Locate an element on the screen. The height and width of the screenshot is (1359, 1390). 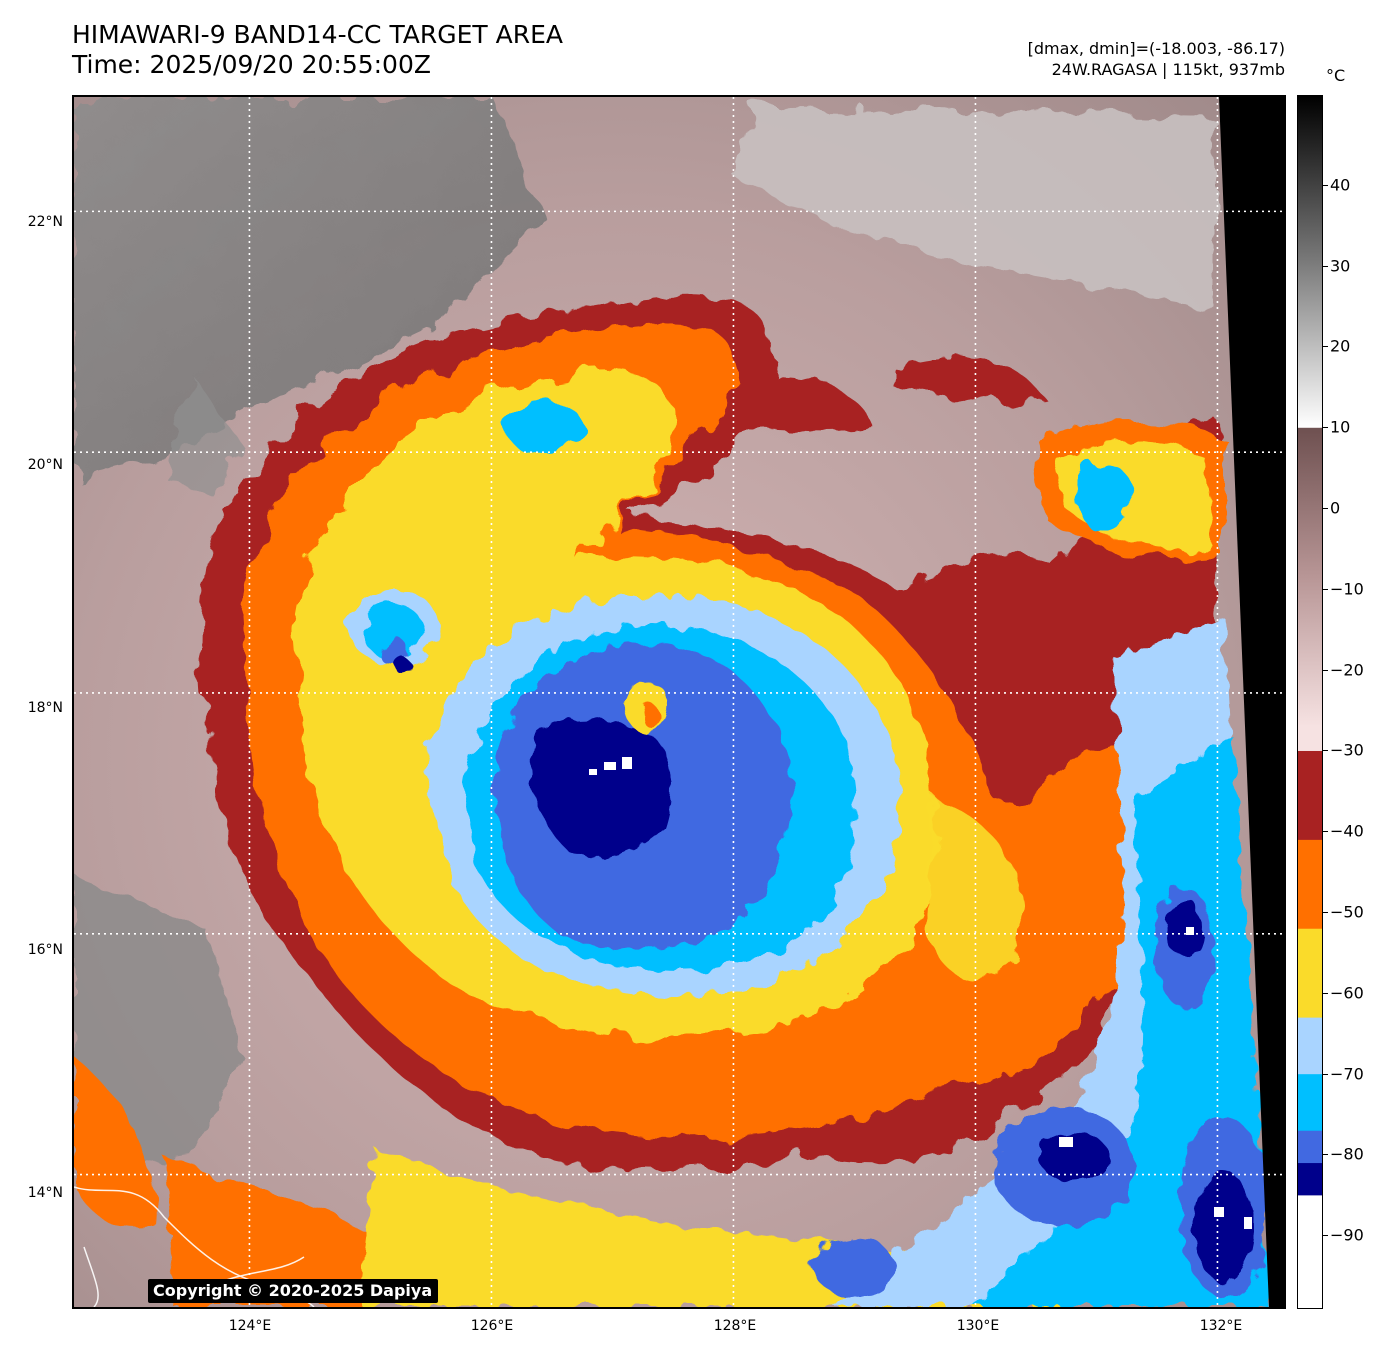
no-data-area is located at coordinates (1251, 702).